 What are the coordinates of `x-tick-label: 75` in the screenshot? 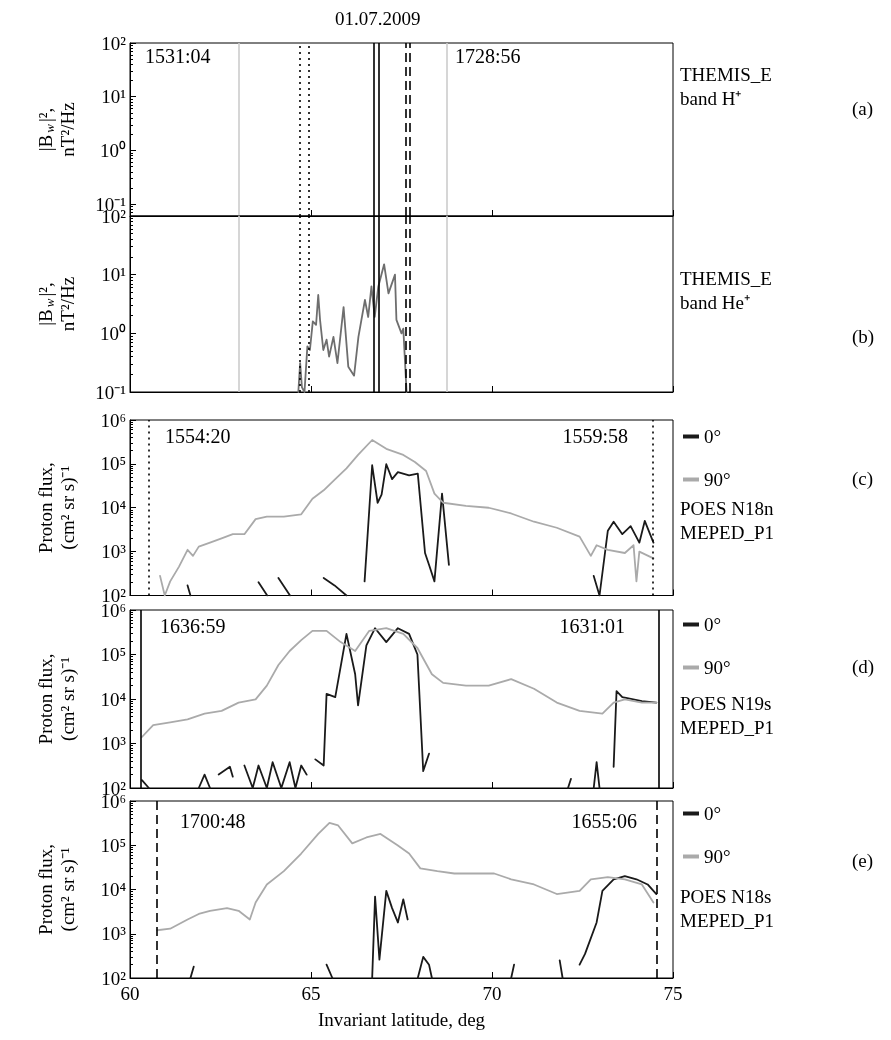 It's located at (673, 993).